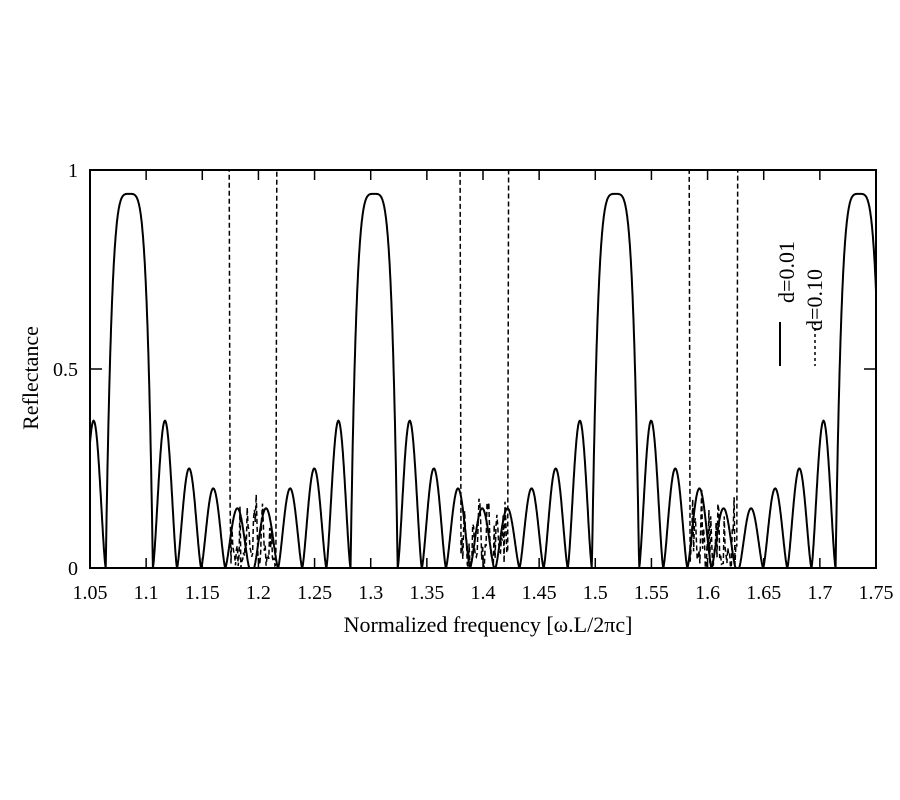 The width and height of the screenshot is (900, 800). What do you see at coordinates (876, 593) in the screenshot?
I see `x-tick-label-14: 1.75` at bounding box center [876, 593].